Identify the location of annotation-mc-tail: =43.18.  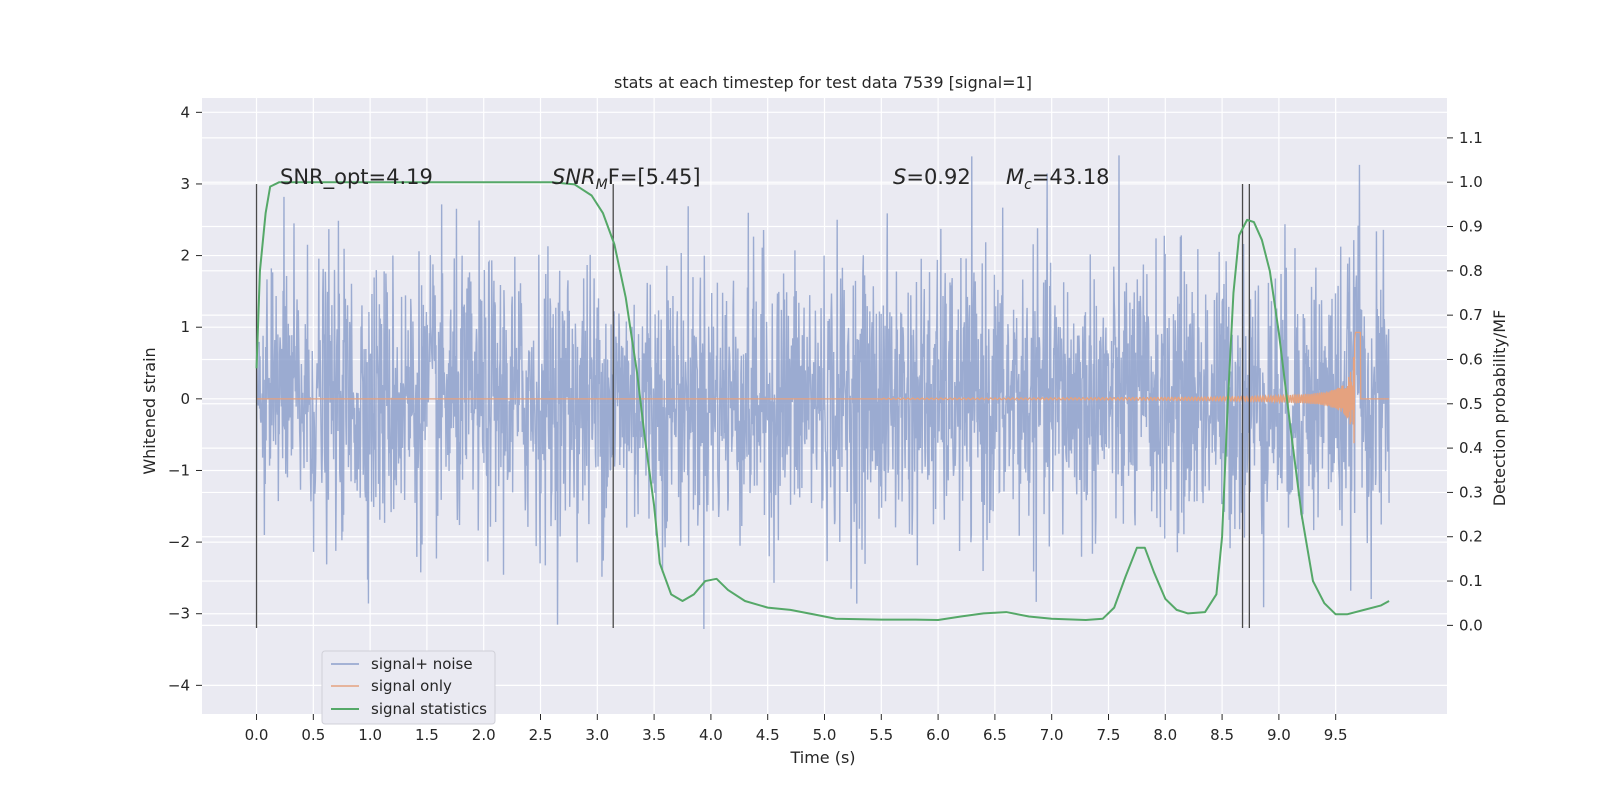
(1071, 177).